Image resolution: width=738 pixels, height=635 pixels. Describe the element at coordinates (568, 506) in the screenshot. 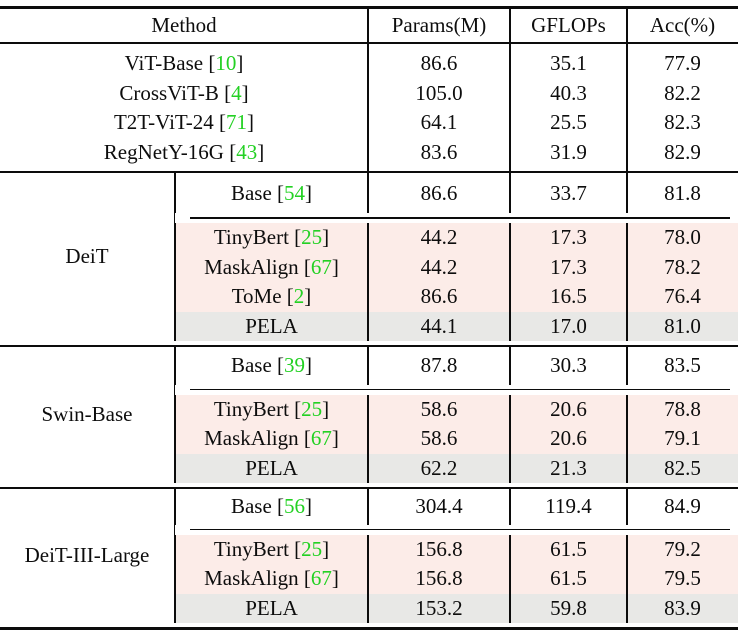

I see `gflops-cell: 119.4` at that location.